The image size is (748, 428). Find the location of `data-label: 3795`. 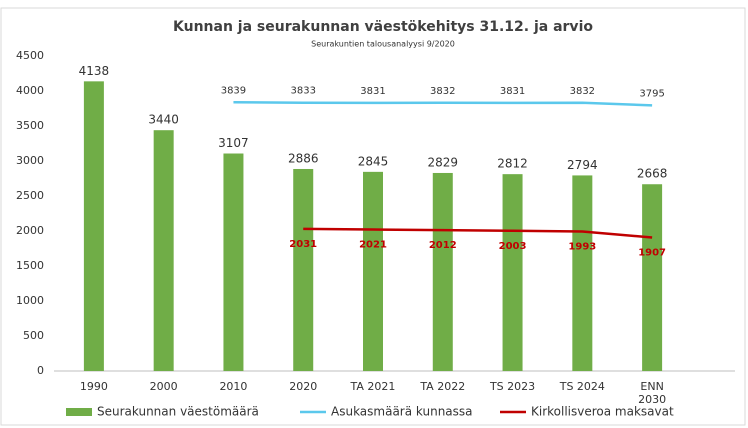

data-label: 3795 is located at coordinates (651, 93).